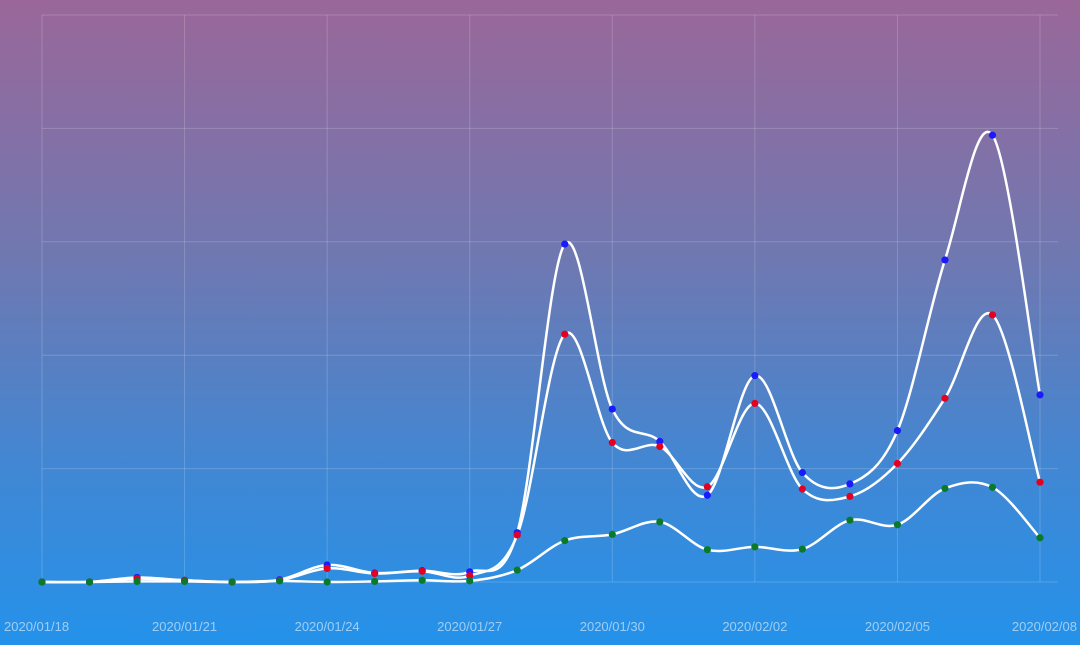 The image size is (1080, 645). Describe the element at coordinates (36, 626) in the screenshot. I see `x-tick-label: 2020/01/18` at that location.